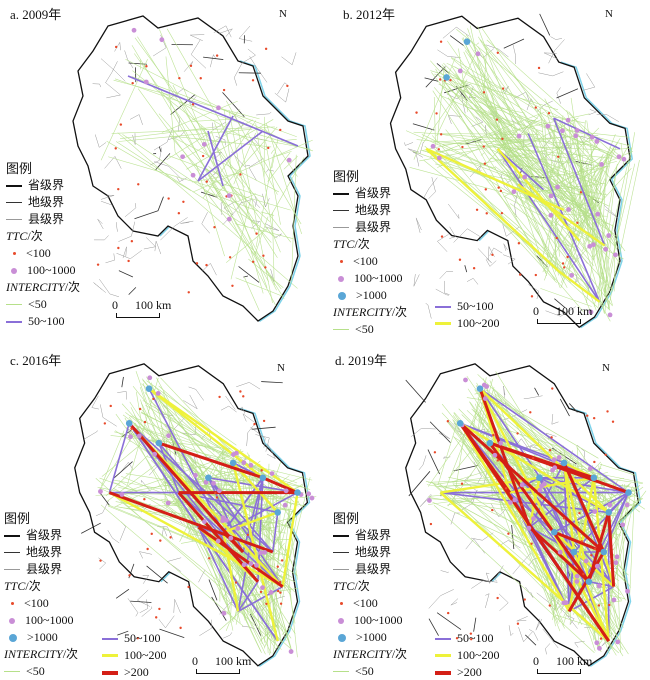 This screenshot has width=650, height=680. I want to click on link-gt200, so click(484, 458).